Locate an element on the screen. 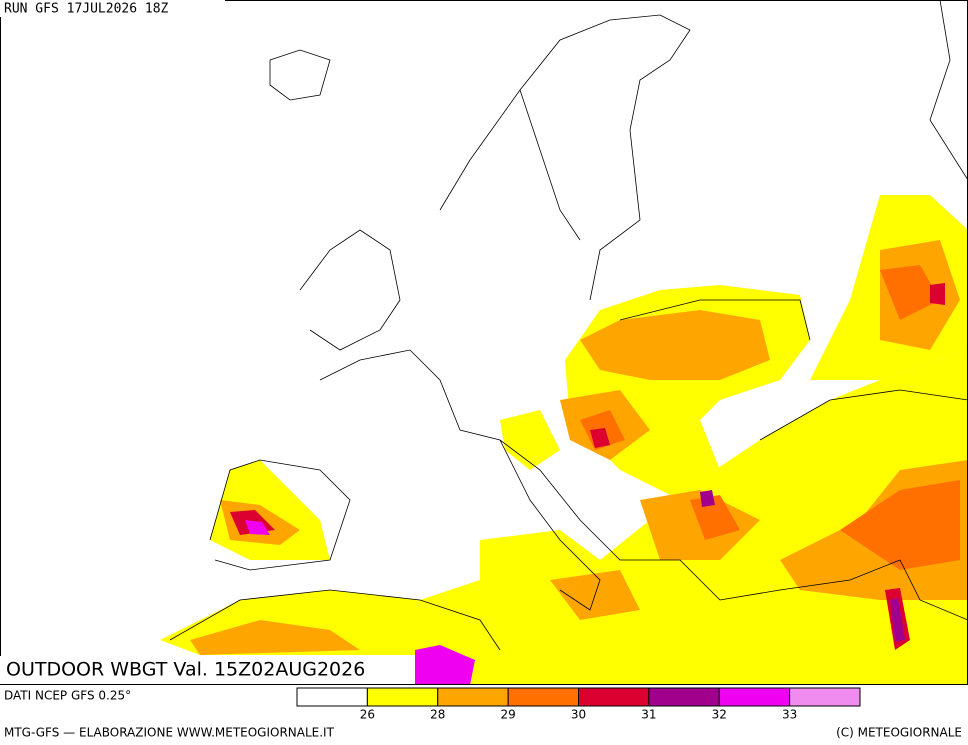  field-purple is located at coordinates (802, 566).